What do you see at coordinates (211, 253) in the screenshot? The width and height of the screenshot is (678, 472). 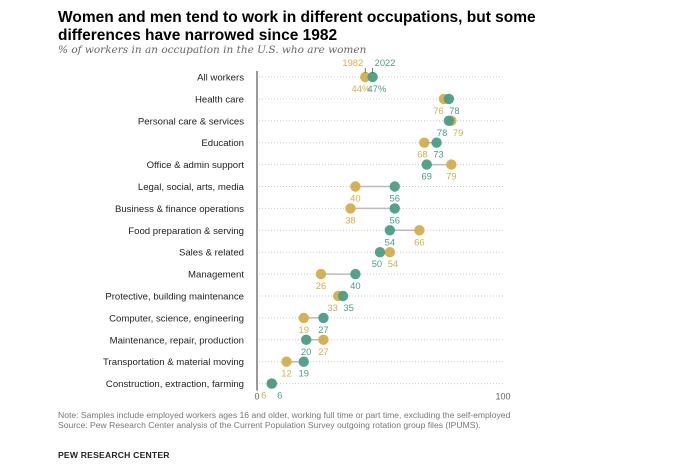 I see `category-label: Sales & related` at bounding box center [211, 253].